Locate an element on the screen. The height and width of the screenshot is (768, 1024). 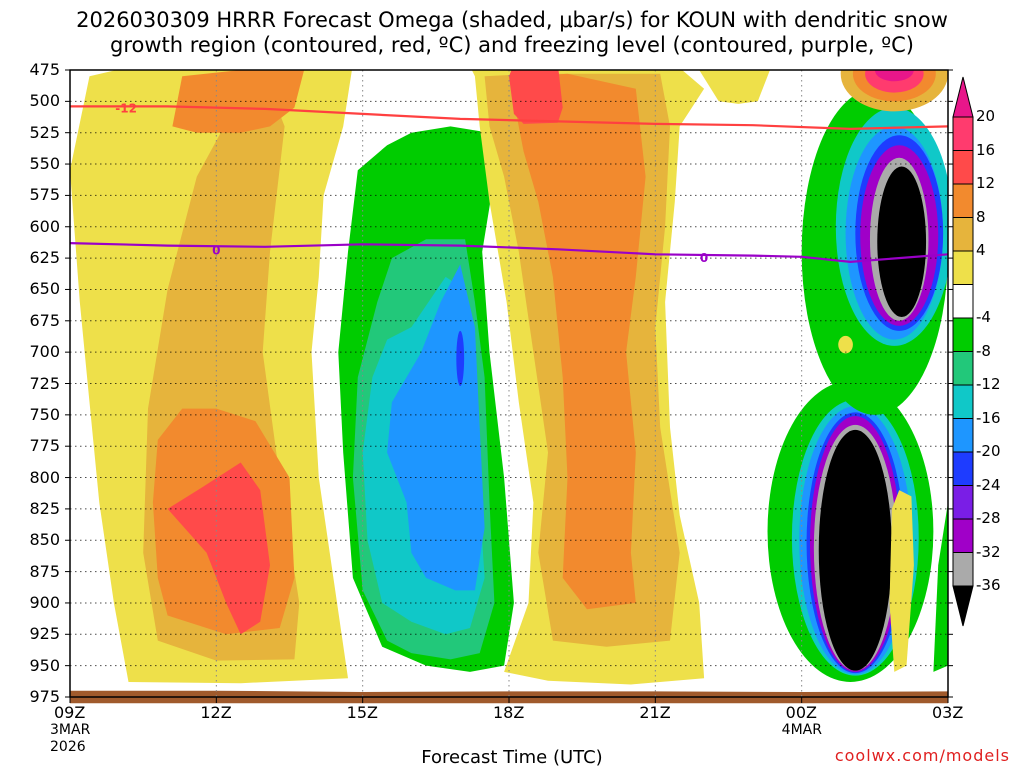
freezing-contour-label-1: 0 is located at coordinates (216, 250).